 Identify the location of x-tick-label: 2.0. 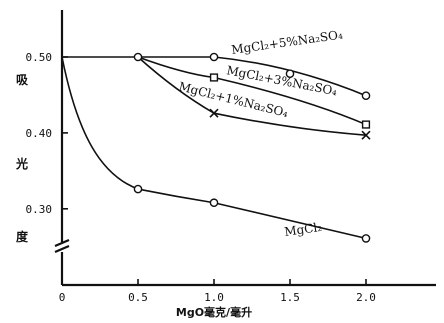
(366, 297).